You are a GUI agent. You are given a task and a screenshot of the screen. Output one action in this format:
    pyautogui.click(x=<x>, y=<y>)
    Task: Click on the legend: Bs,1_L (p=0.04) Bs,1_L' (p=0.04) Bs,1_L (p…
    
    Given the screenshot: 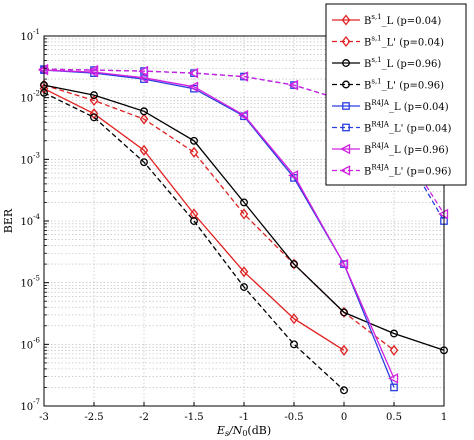 What is the action you would take?
    pyautogui.click(x=396, y=94)
    